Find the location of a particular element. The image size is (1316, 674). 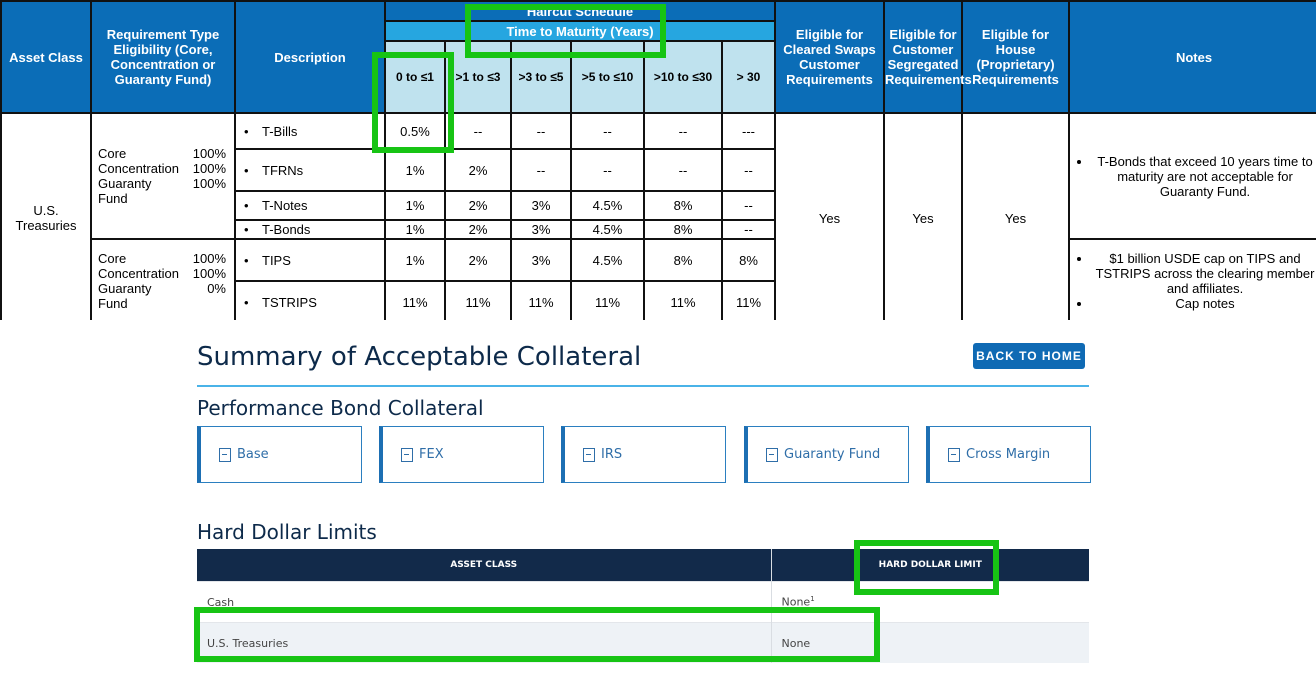

card-label: Cross Margin is located at coordinates (1008, 454).